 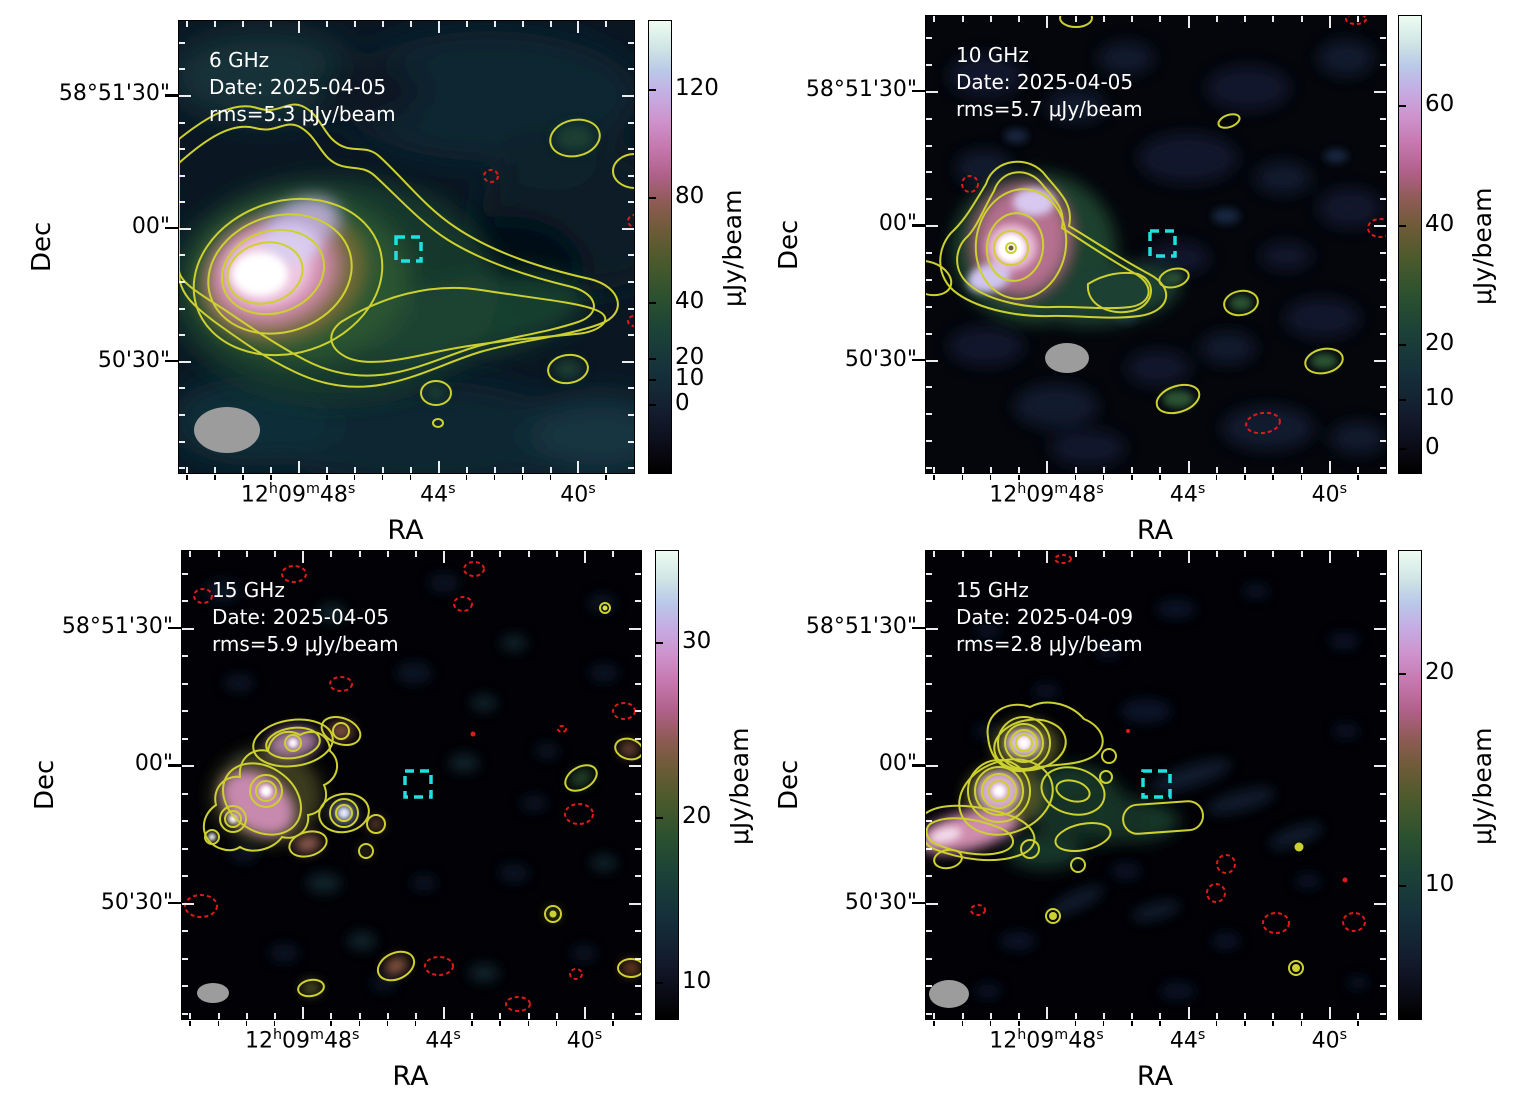 What do you see at coordinates (1049, 617) in the screenshot?
I see `panel-annotation: 15 GHz Date: 2025-04-09 rms=2.8 μJy/beam` at bounding box center [1049, 617].